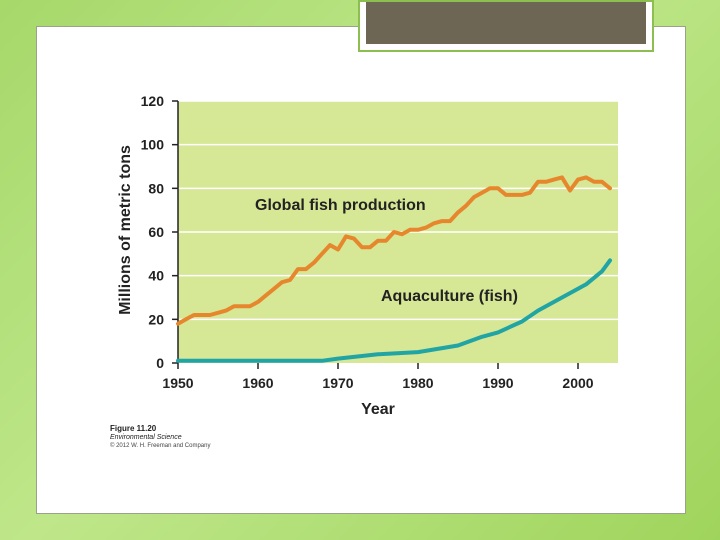 This screenshot has width=720, height=540. I want to click on x-tick-label-1980: 1980, so click(417, 383).